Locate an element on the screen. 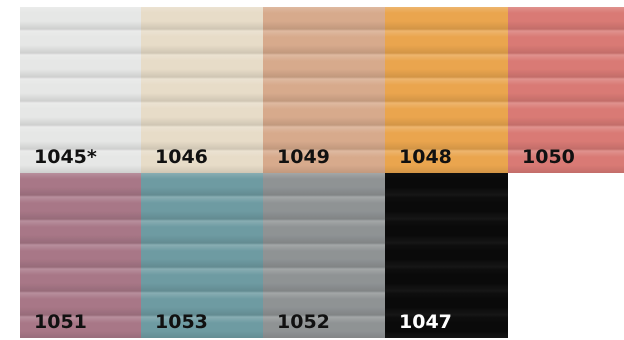  swatch-code: 1048 is located at coordinates (425, 157).